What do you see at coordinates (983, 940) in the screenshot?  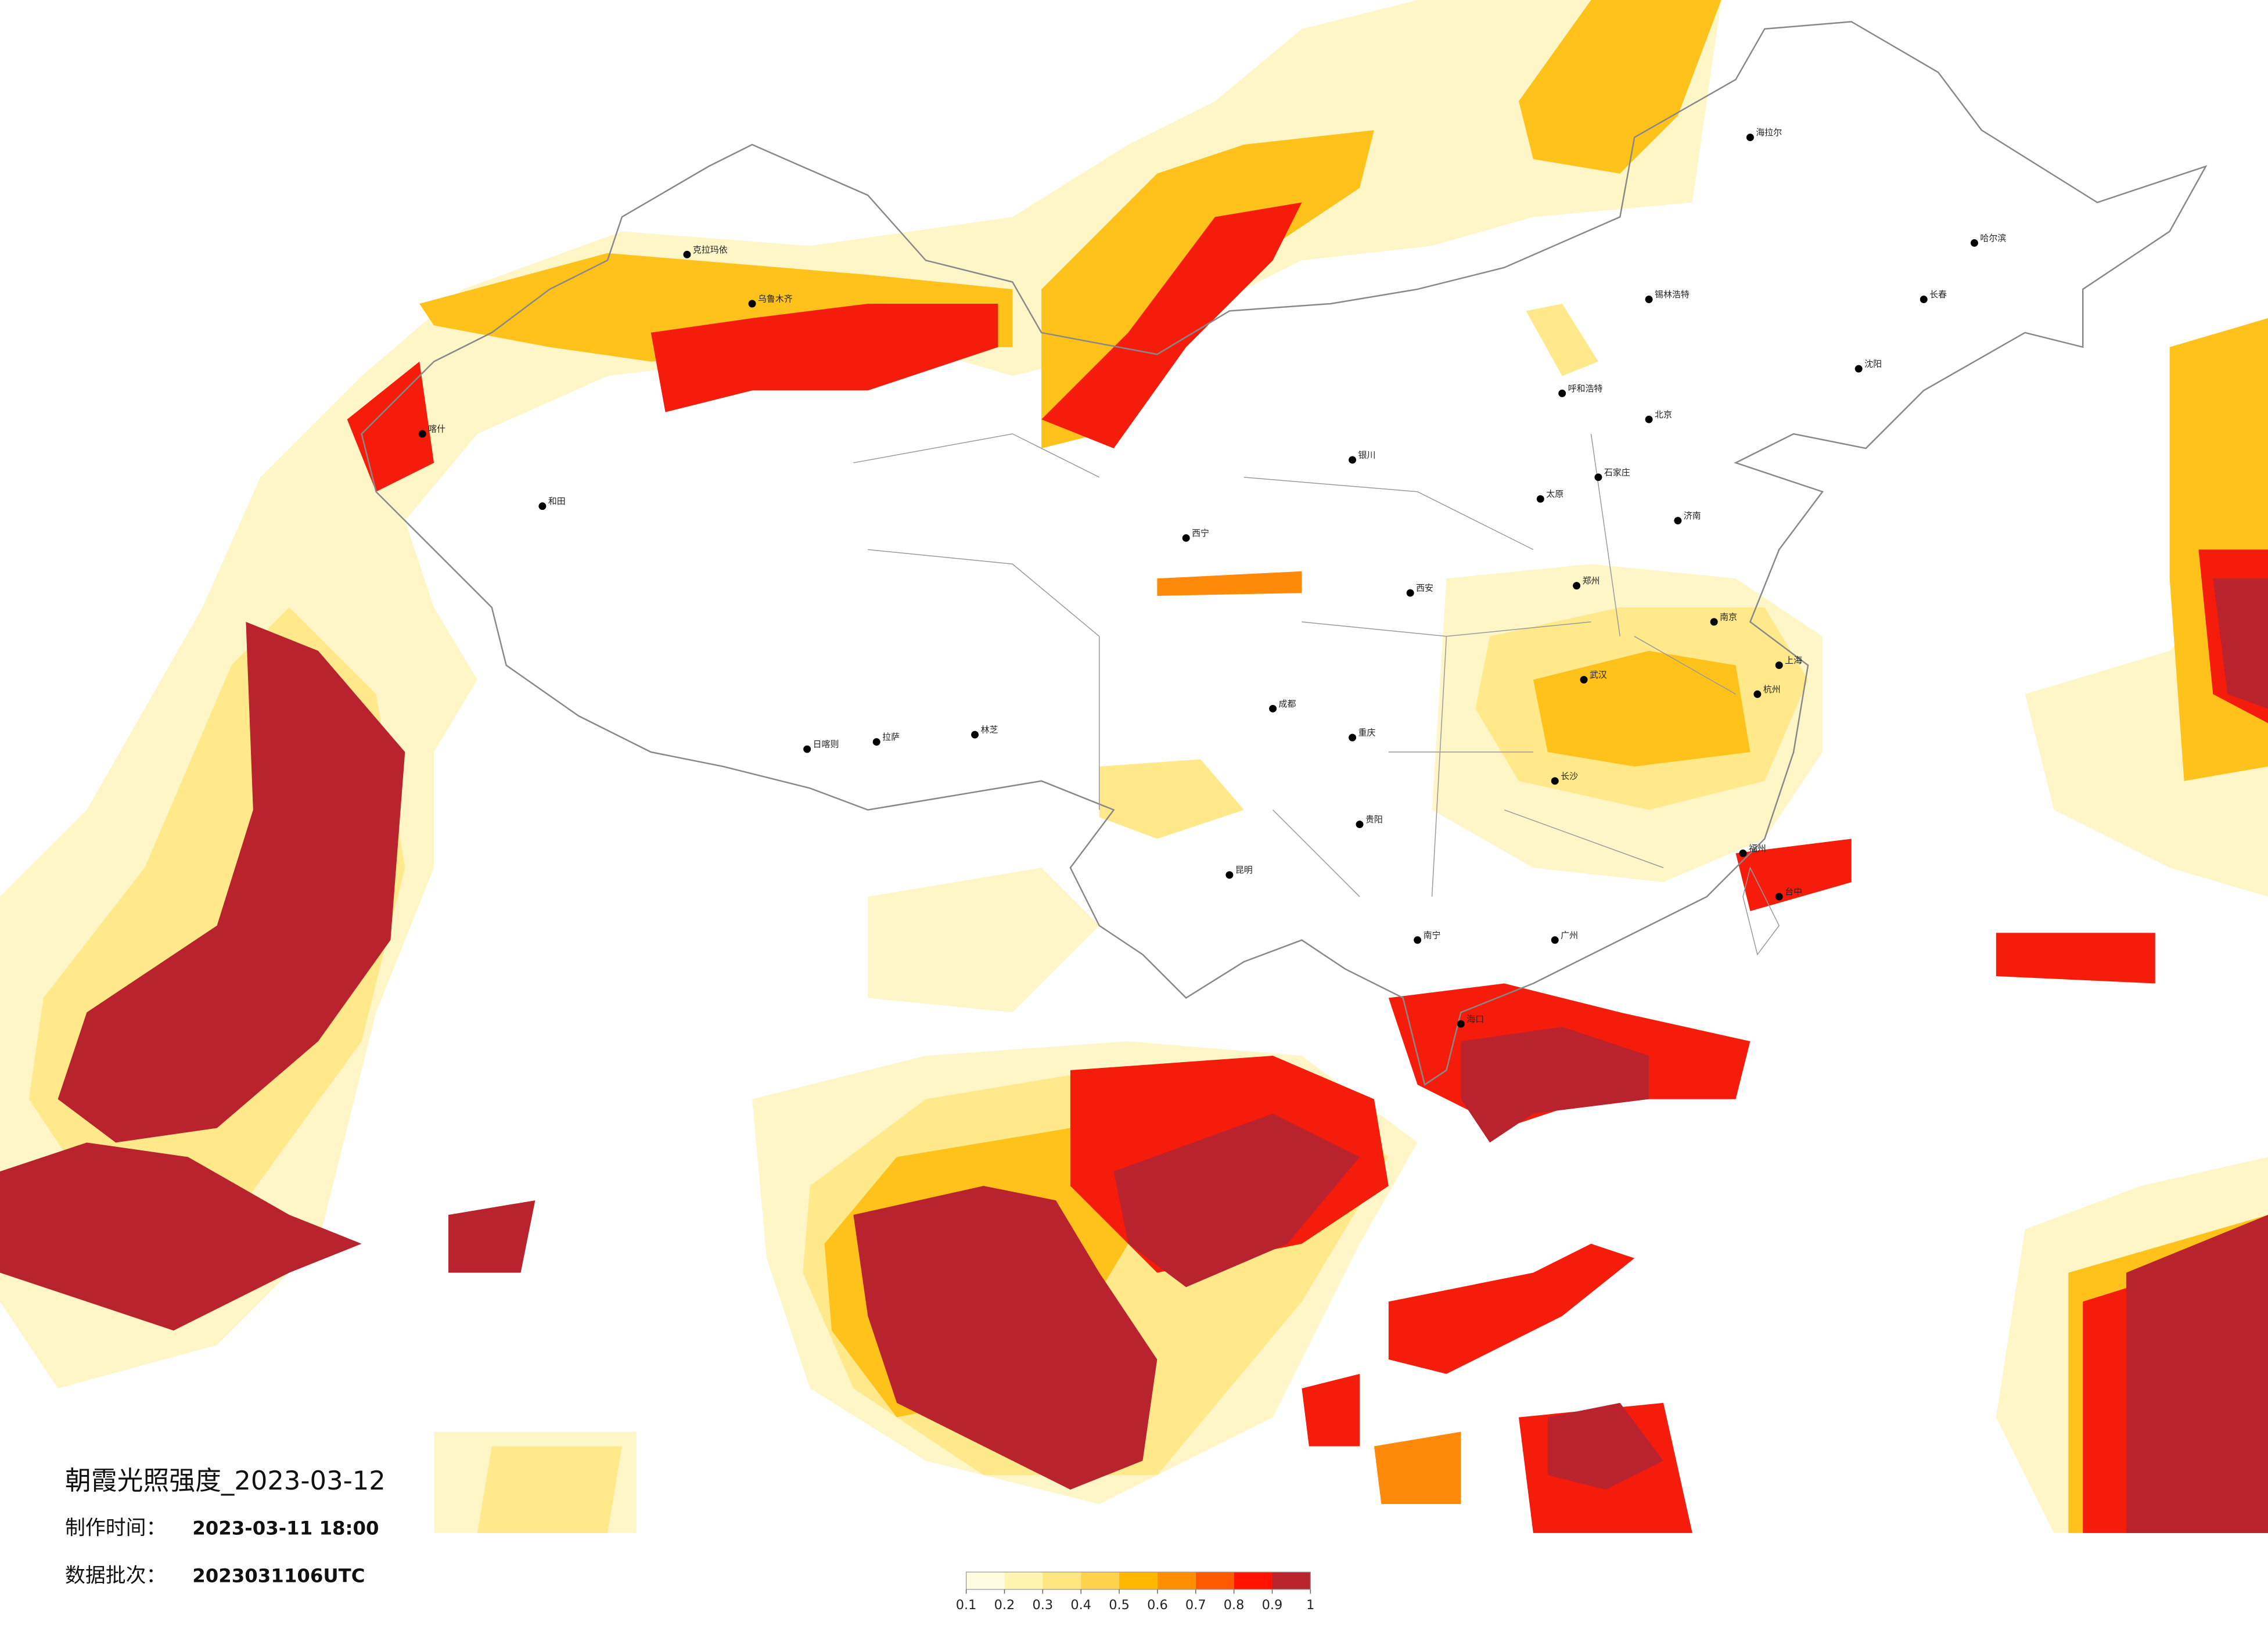 I see `halo` at bounding box center [983, 940].